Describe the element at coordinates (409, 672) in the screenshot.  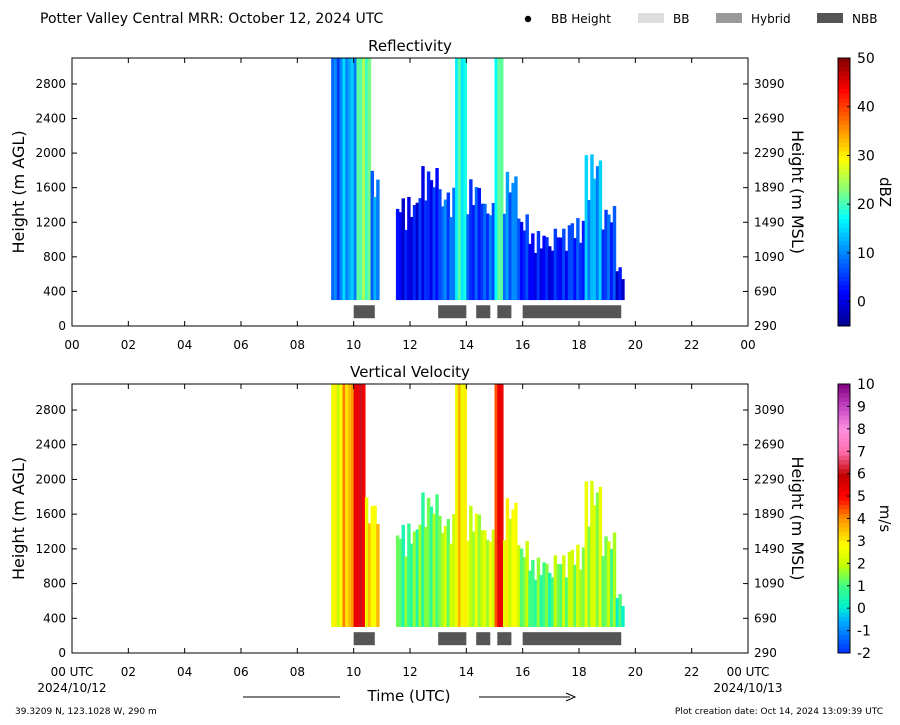
I see `x-tick-label: 12` at that location.